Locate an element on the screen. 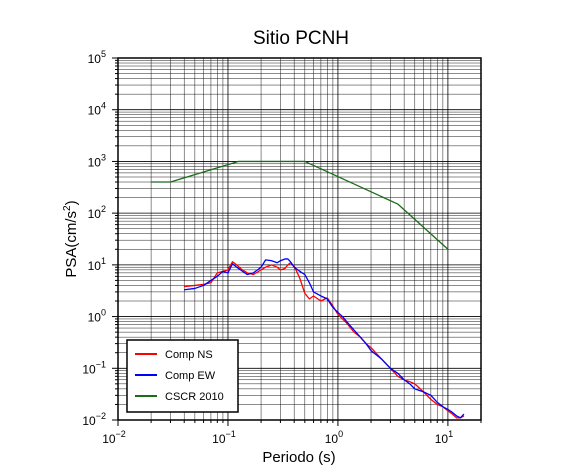 Image resolution: width=586 pixels, height=475 pixels. legend: Comp NS Comp EW CSCR 2010 is located at coordinates (182, 376).